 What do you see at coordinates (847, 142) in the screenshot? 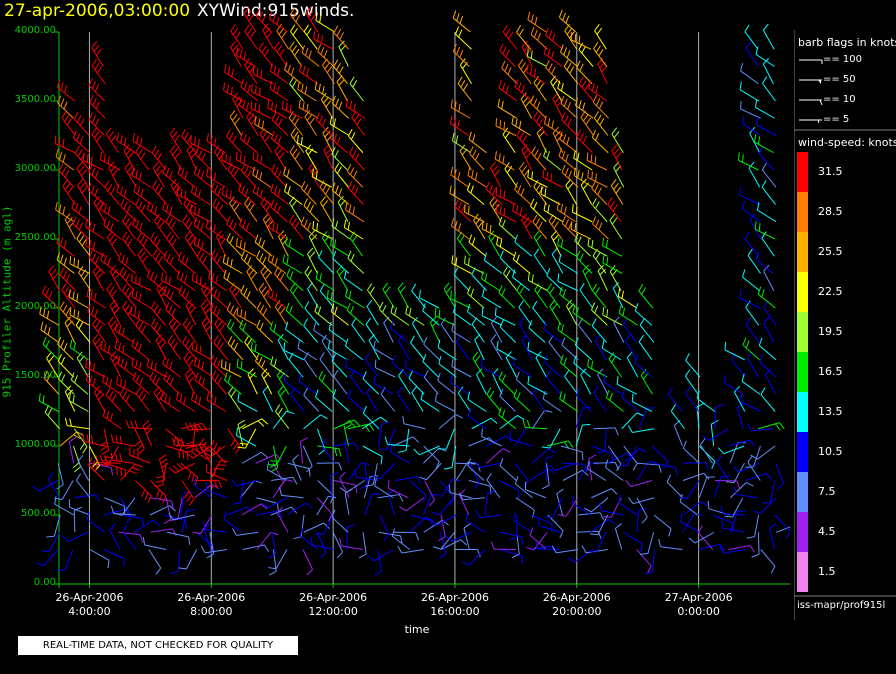
I see `speed-legend-title: wind-speed: knots` at bounding box center [847, 142].